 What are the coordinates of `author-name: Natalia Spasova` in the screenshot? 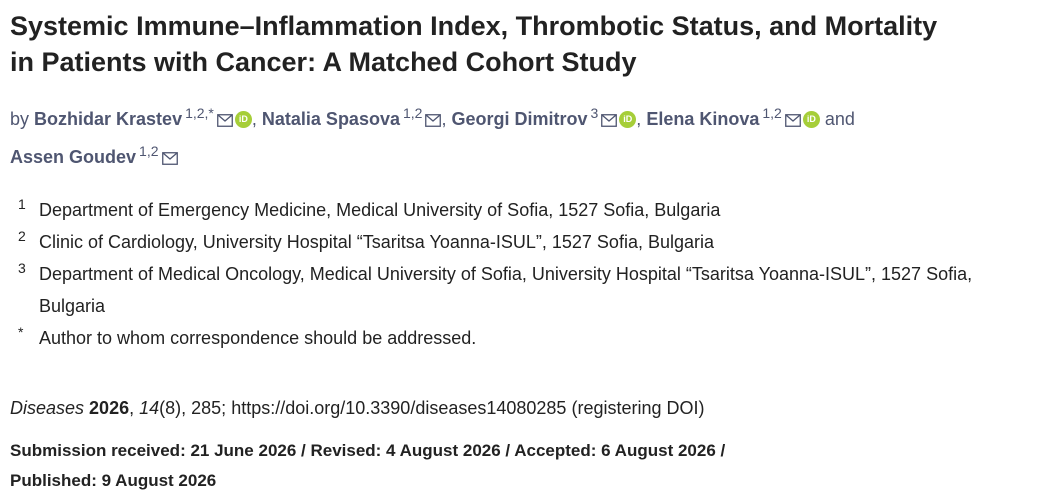 It's located at (330, 119).